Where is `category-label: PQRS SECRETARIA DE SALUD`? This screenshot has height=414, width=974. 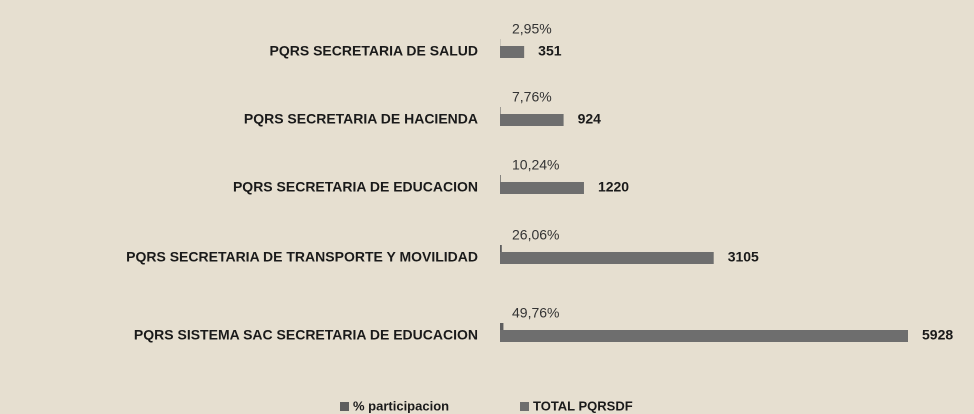
category-label: PQRS SECRETARIA DE SALUD is located at coordinates (374, 51).